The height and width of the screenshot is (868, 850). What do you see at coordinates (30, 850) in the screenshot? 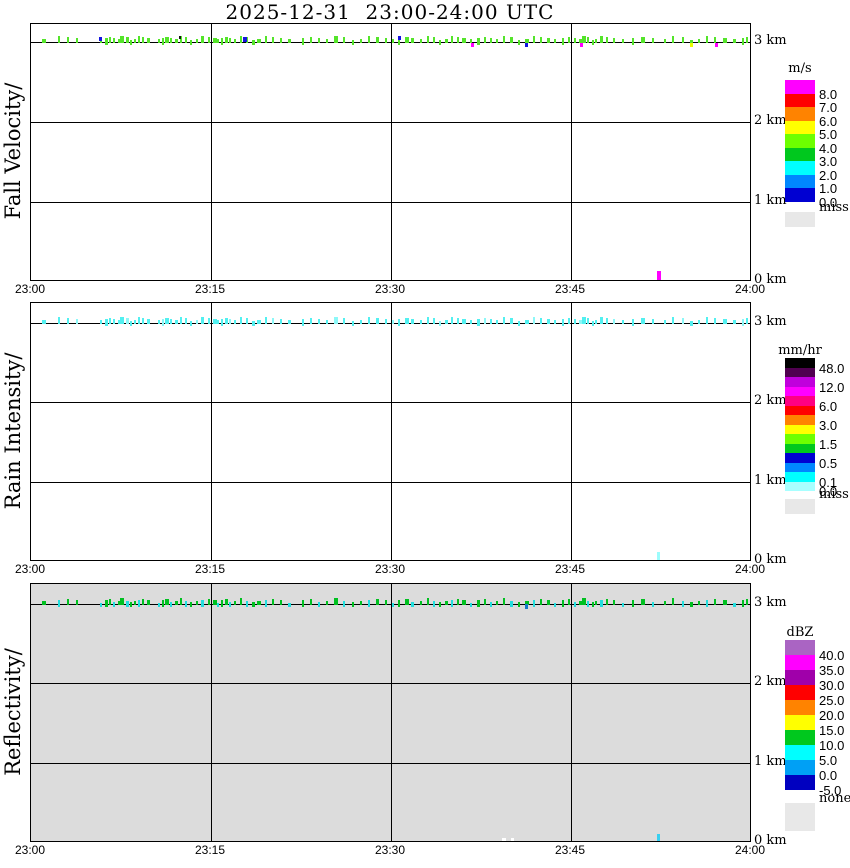
I see `time-tick-label: 23:00` at bounding box center [30, 850].